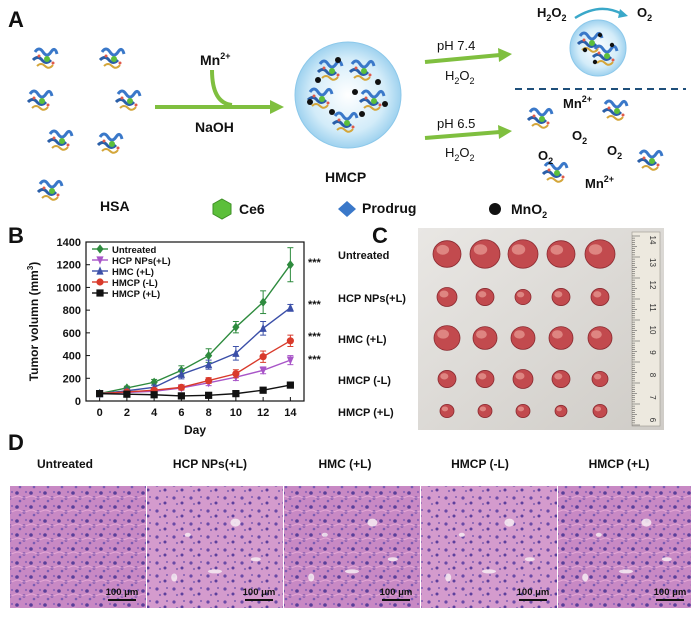 This screenshot has width=691, height=617. Describe the element at coordinates (577, 102) in the screenshot. I see `released-mn-1: Mn2+` at that location.